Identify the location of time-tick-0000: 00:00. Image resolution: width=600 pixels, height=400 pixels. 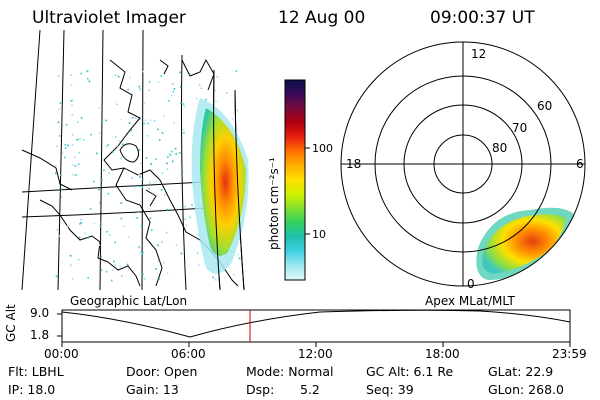
(61, 354).